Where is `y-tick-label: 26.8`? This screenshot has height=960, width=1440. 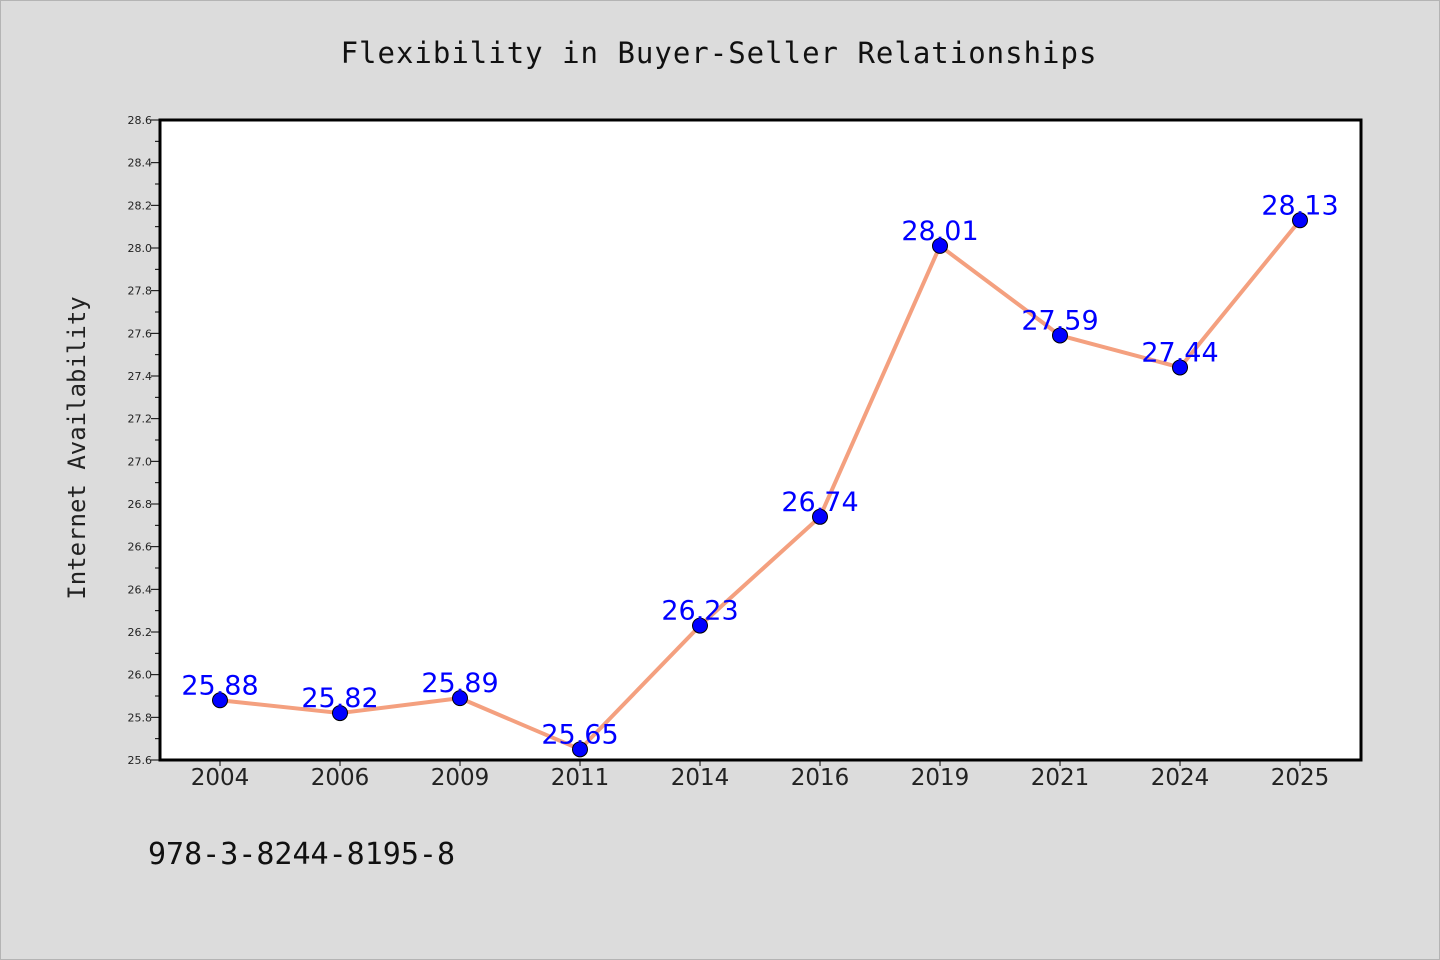 y-tick-label: 26.8 is located at coordinates (140, 504).